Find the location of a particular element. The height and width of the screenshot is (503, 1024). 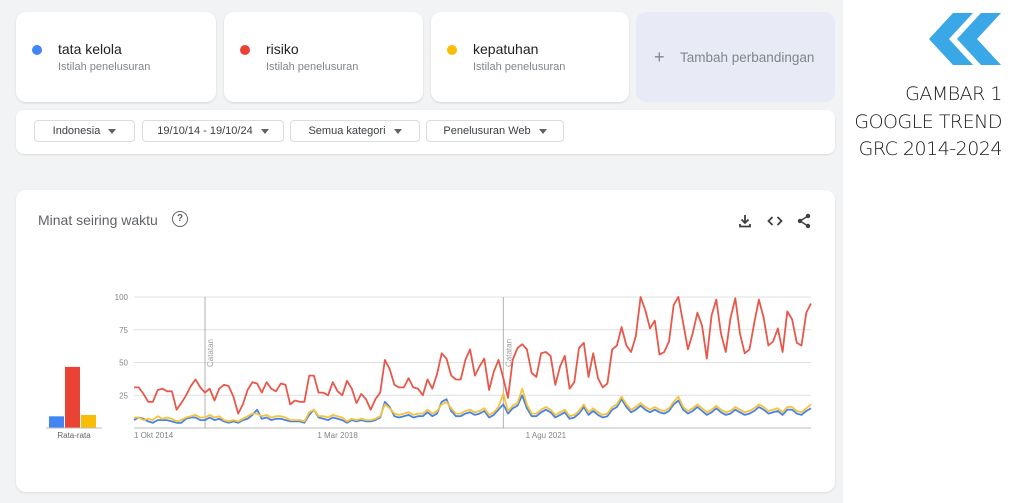

filter-date-range: 19/10/14 - 19/10/24 is located at coordinates (213, 131).